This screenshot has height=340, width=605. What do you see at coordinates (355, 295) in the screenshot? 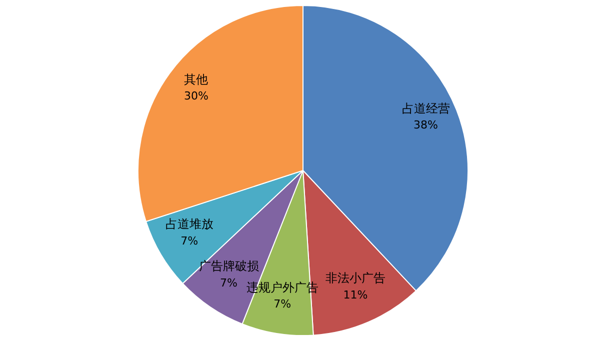
I see `data-label: 11%` at bounding box center [355, 295].